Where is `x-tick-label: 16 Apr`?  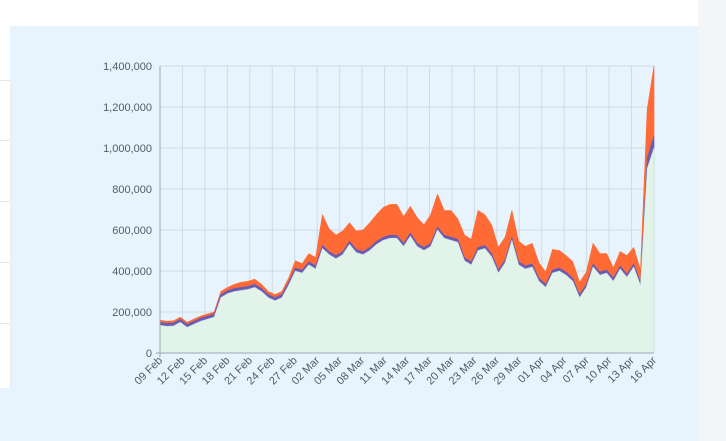 x-tick-label: 16 Apr is located at coordinates (643, 369).